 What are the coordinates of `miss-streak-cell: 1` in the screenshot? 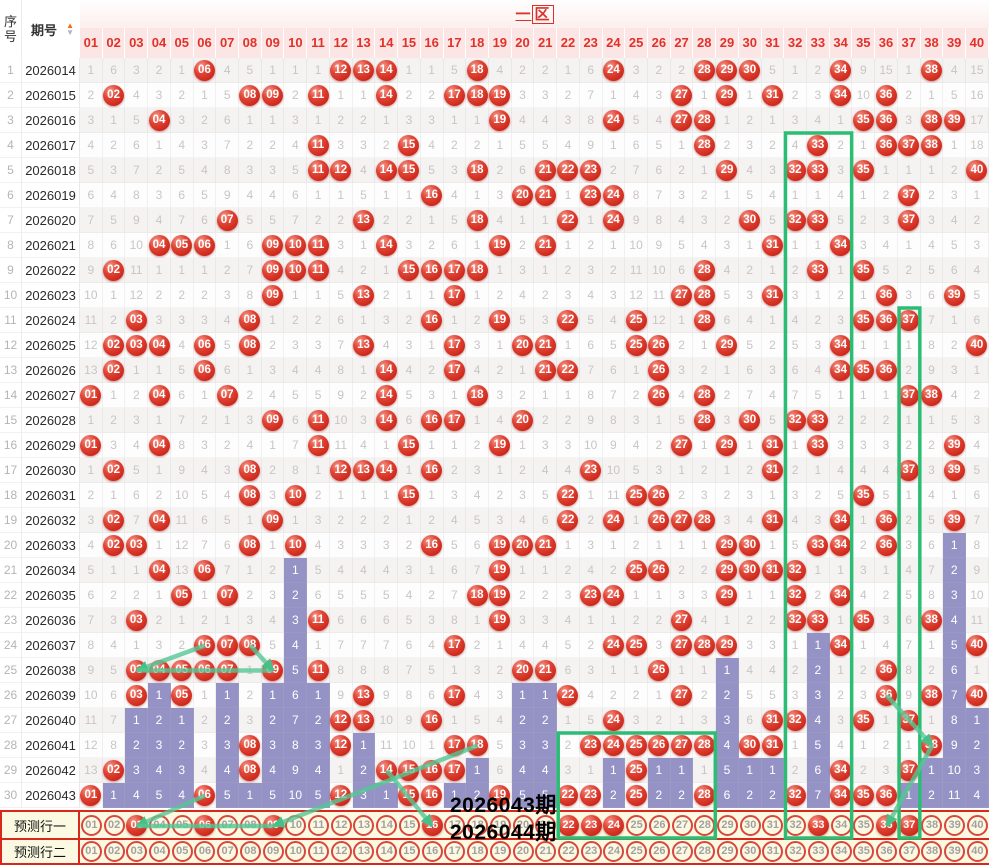 It's located at (523, 695).